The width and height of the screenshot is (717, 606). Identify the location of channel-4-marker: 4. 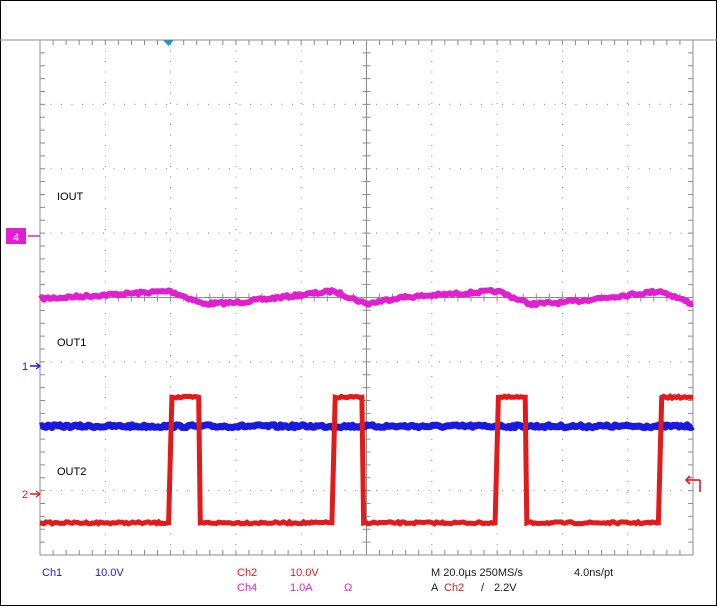
(23, 236).